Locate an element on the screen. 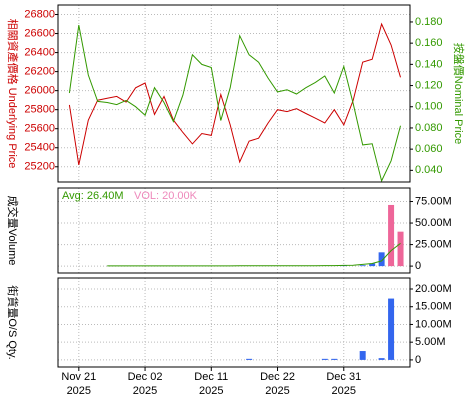  y-tick-label: 25800 is located at coordinates (39, 110).